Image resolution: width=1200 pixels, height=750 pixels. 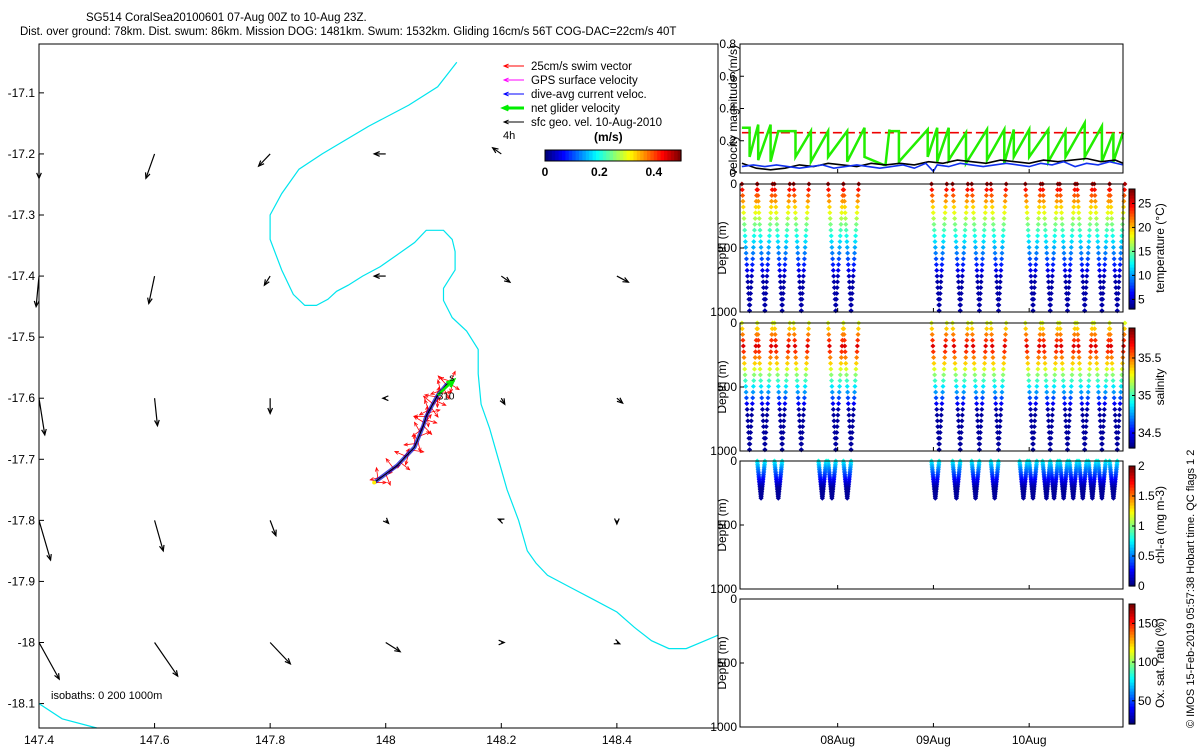 I want to click on legend-entry: dive-avg current veloc., so click(x=589, y=95).